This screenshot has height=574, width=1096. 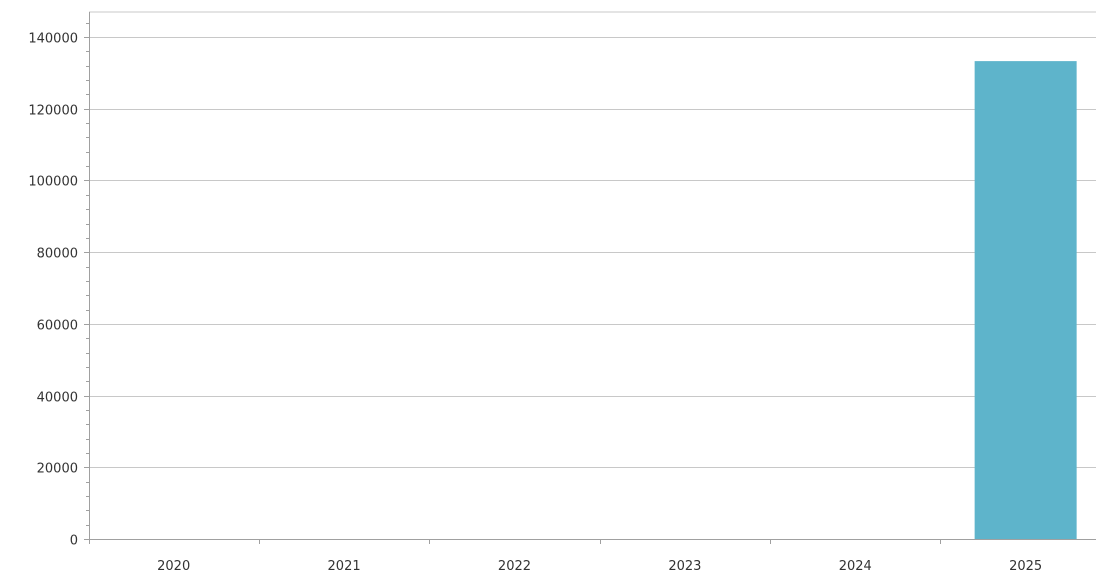 What do you see at coordinates (74, 541) in the screenshot?
I see `y-tick-label: 0` at bounding box center [74, 541].